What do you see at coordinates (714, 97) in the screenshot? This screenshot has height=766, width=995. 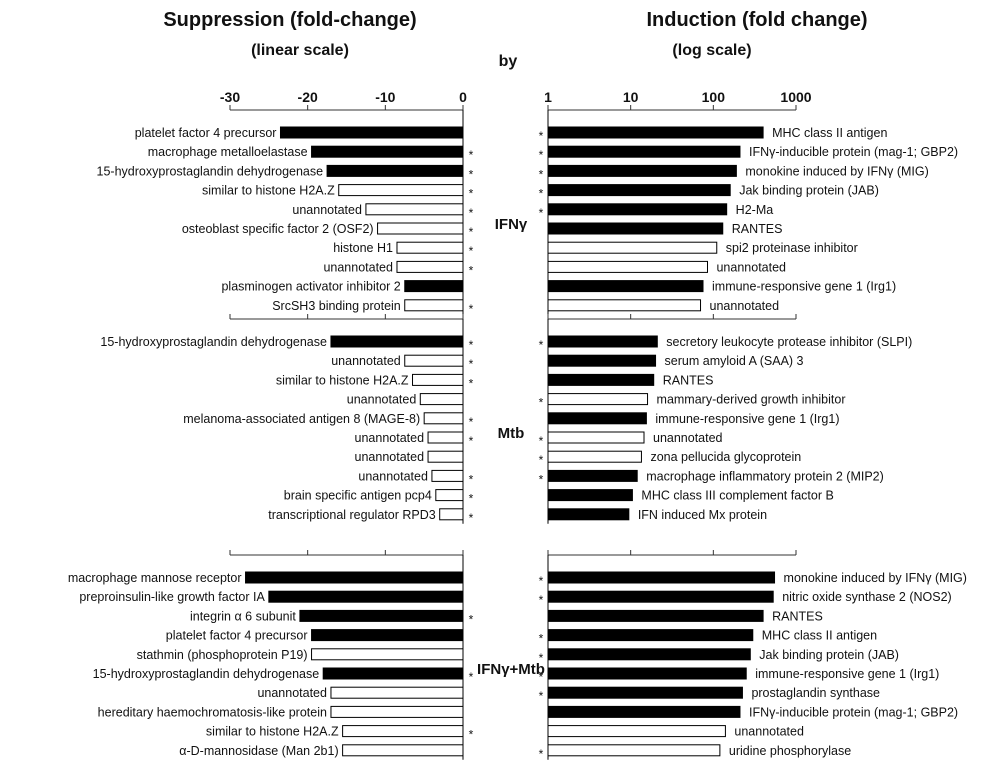 I see `induction-tick-label: 100` at bounding box center [714, 97].